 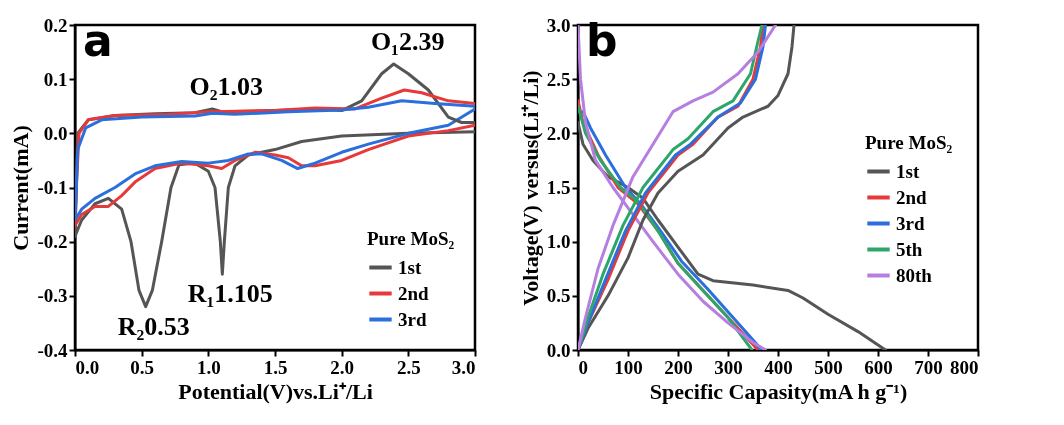 What do you see at coordinates (964, 367) in the screenshot?
I see `x-tick-label: 800` at bounding box center [964, 367].